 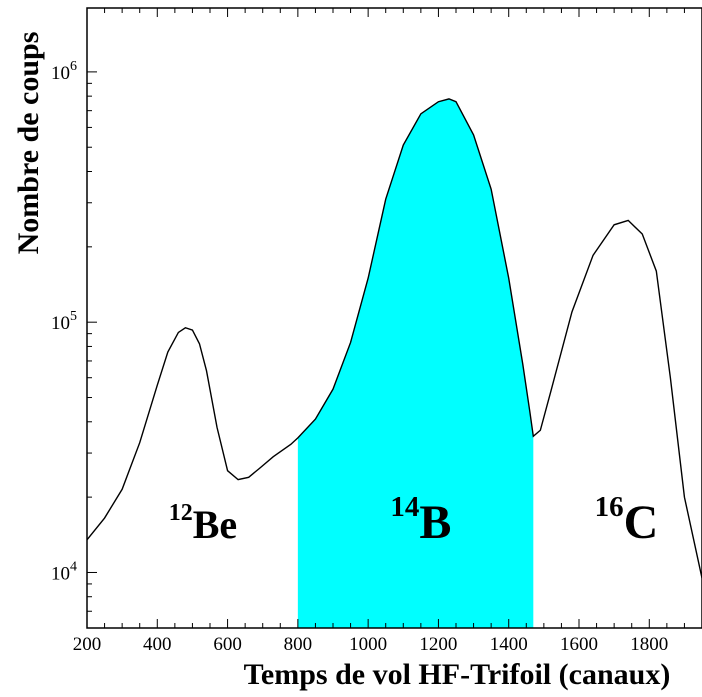 I want to click on x-axis-title: Temps de vol HF-Trifoil (canaux), so click(x=457, y=674).